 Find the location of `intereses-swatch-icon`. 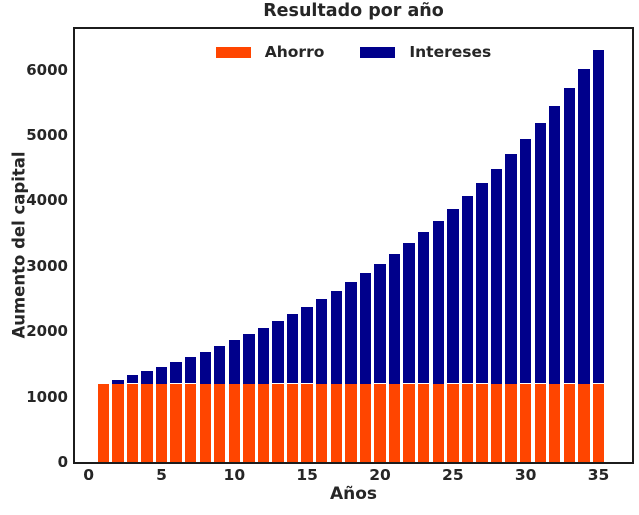

intereses-swatch-icon is located at coordinates (378, 52).